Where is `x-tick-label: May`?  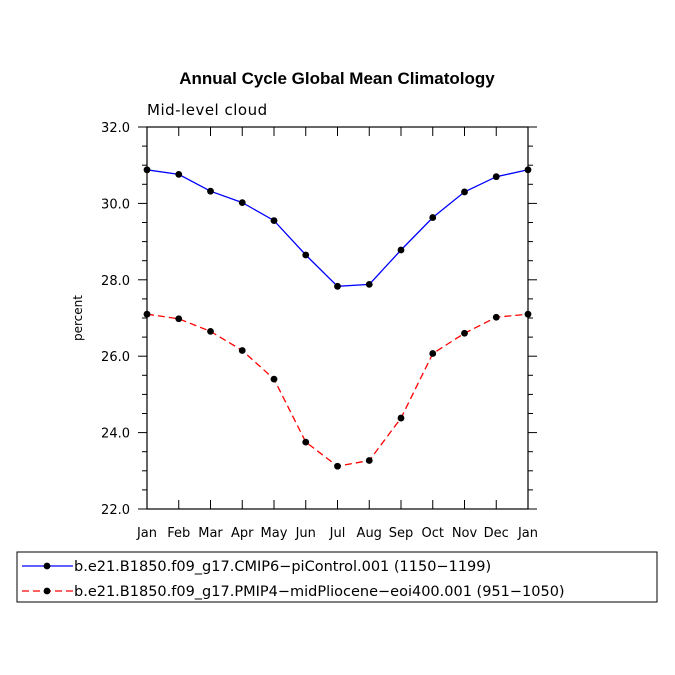 x-tick-label: May is located at coordinates (274, 533).